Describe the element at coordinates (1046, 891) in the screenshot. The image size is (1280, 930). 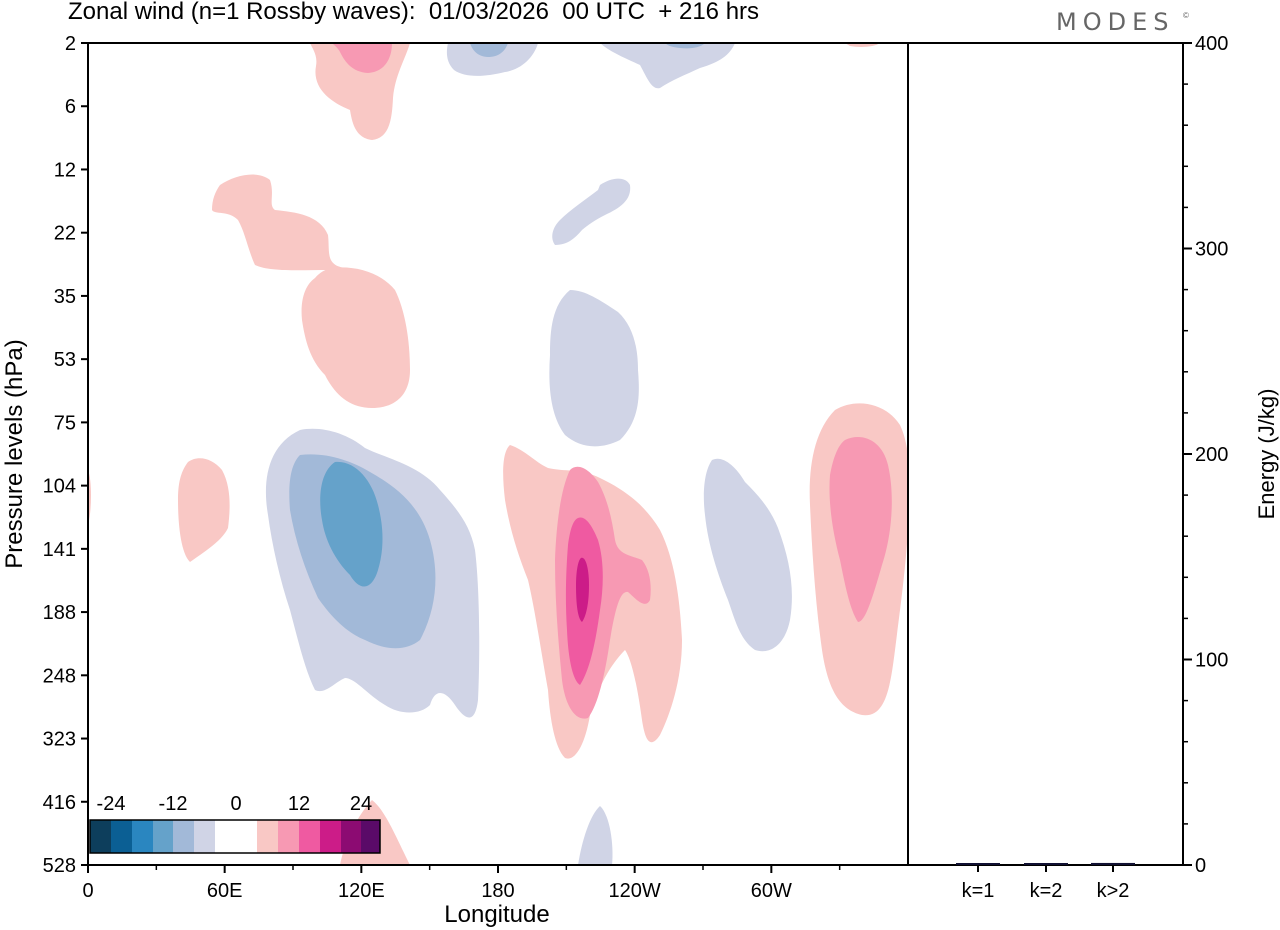
I see `energy-category-label: k=2` at that location.